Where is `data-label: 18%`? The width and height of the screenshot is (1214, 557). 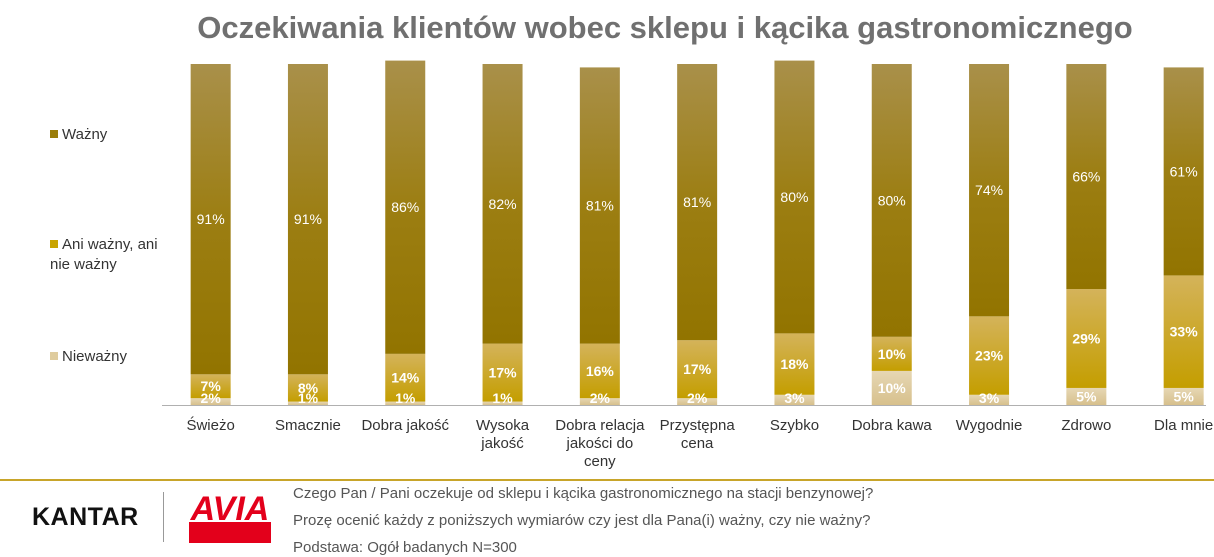 data-label: 18% is located at coordinates (794, 364).